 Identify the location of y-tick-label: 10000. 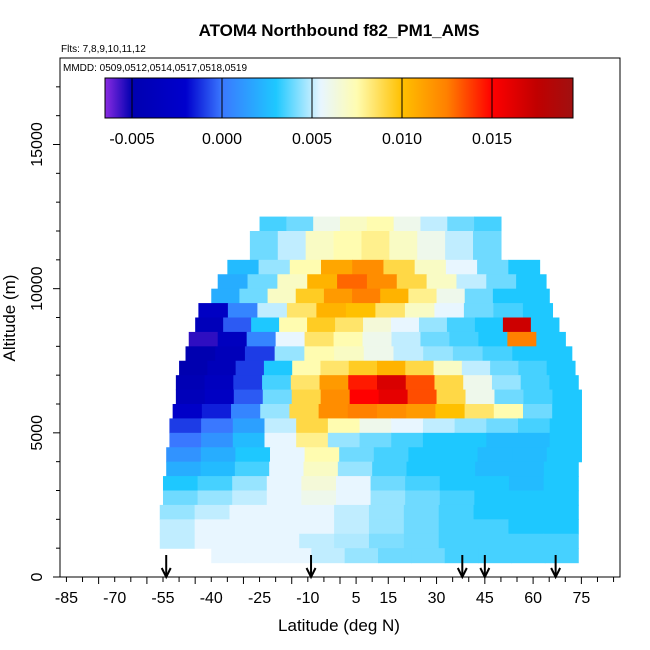
(37, 288).